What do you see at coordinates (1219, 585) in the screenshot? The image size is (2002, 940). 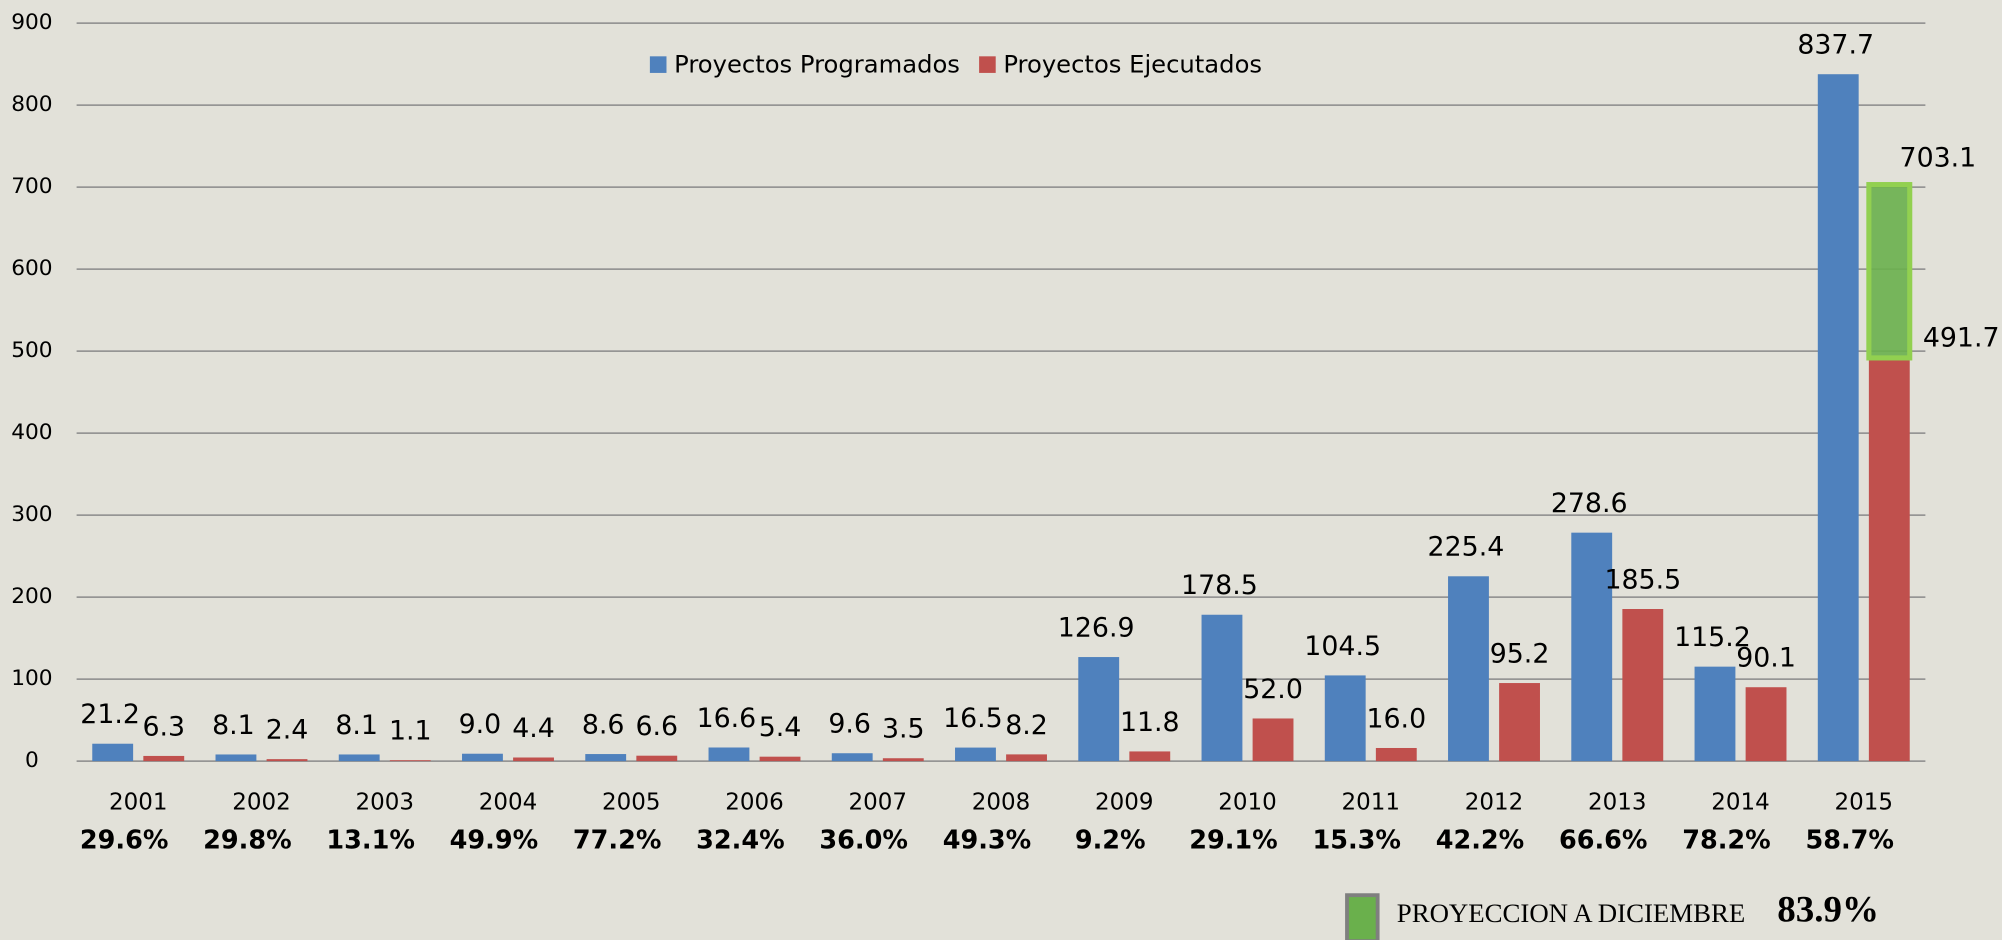 I see `data-label: 178.5` at bounding box center [1219, 585].